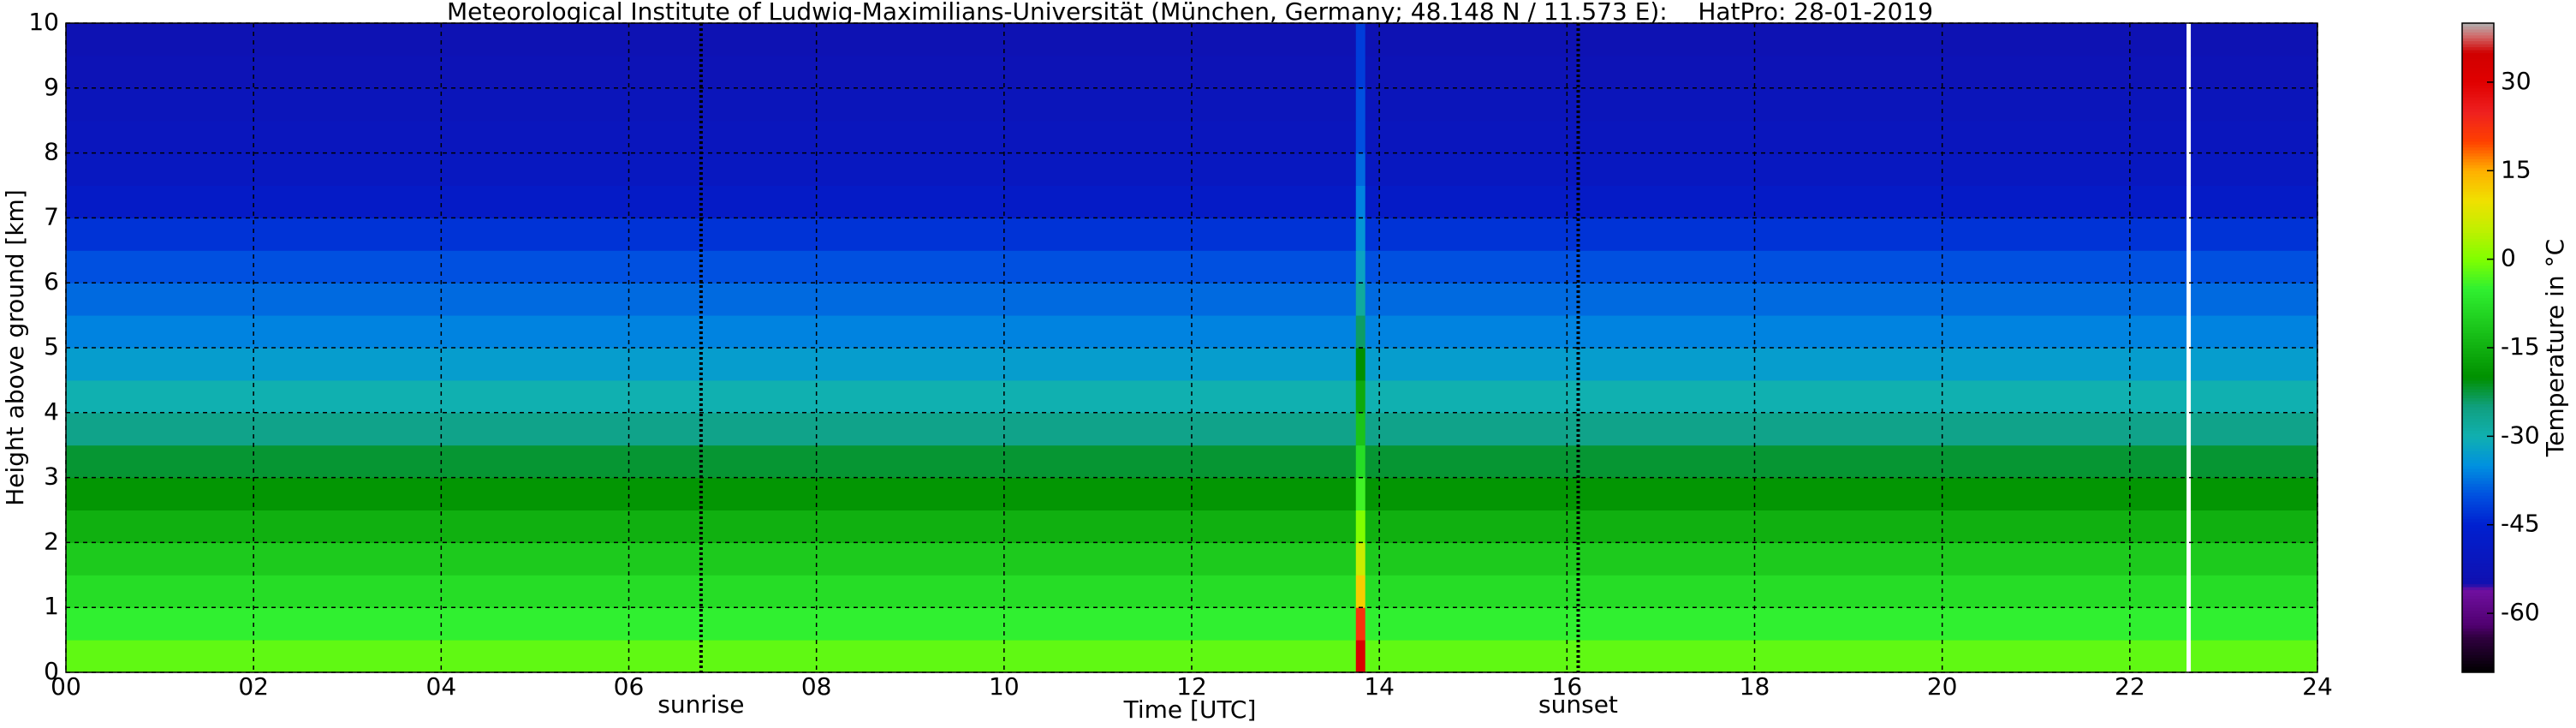 This screenshot has height=728, width=2576. What do you see at coordinates (43, 22) in the screenshot?
I see `y-tick-label: 10` at bounding box center [43, 22].